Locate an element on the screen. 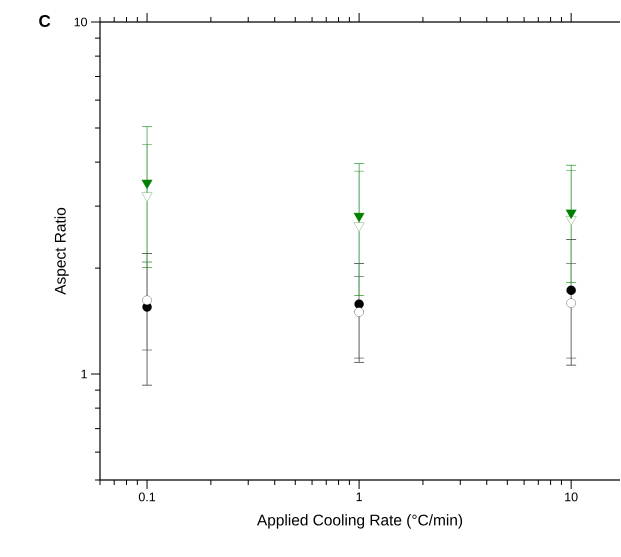 The height and width of the screenshot is (557, 621). x-tick-label: 1 is located at coordinates (359, 497).